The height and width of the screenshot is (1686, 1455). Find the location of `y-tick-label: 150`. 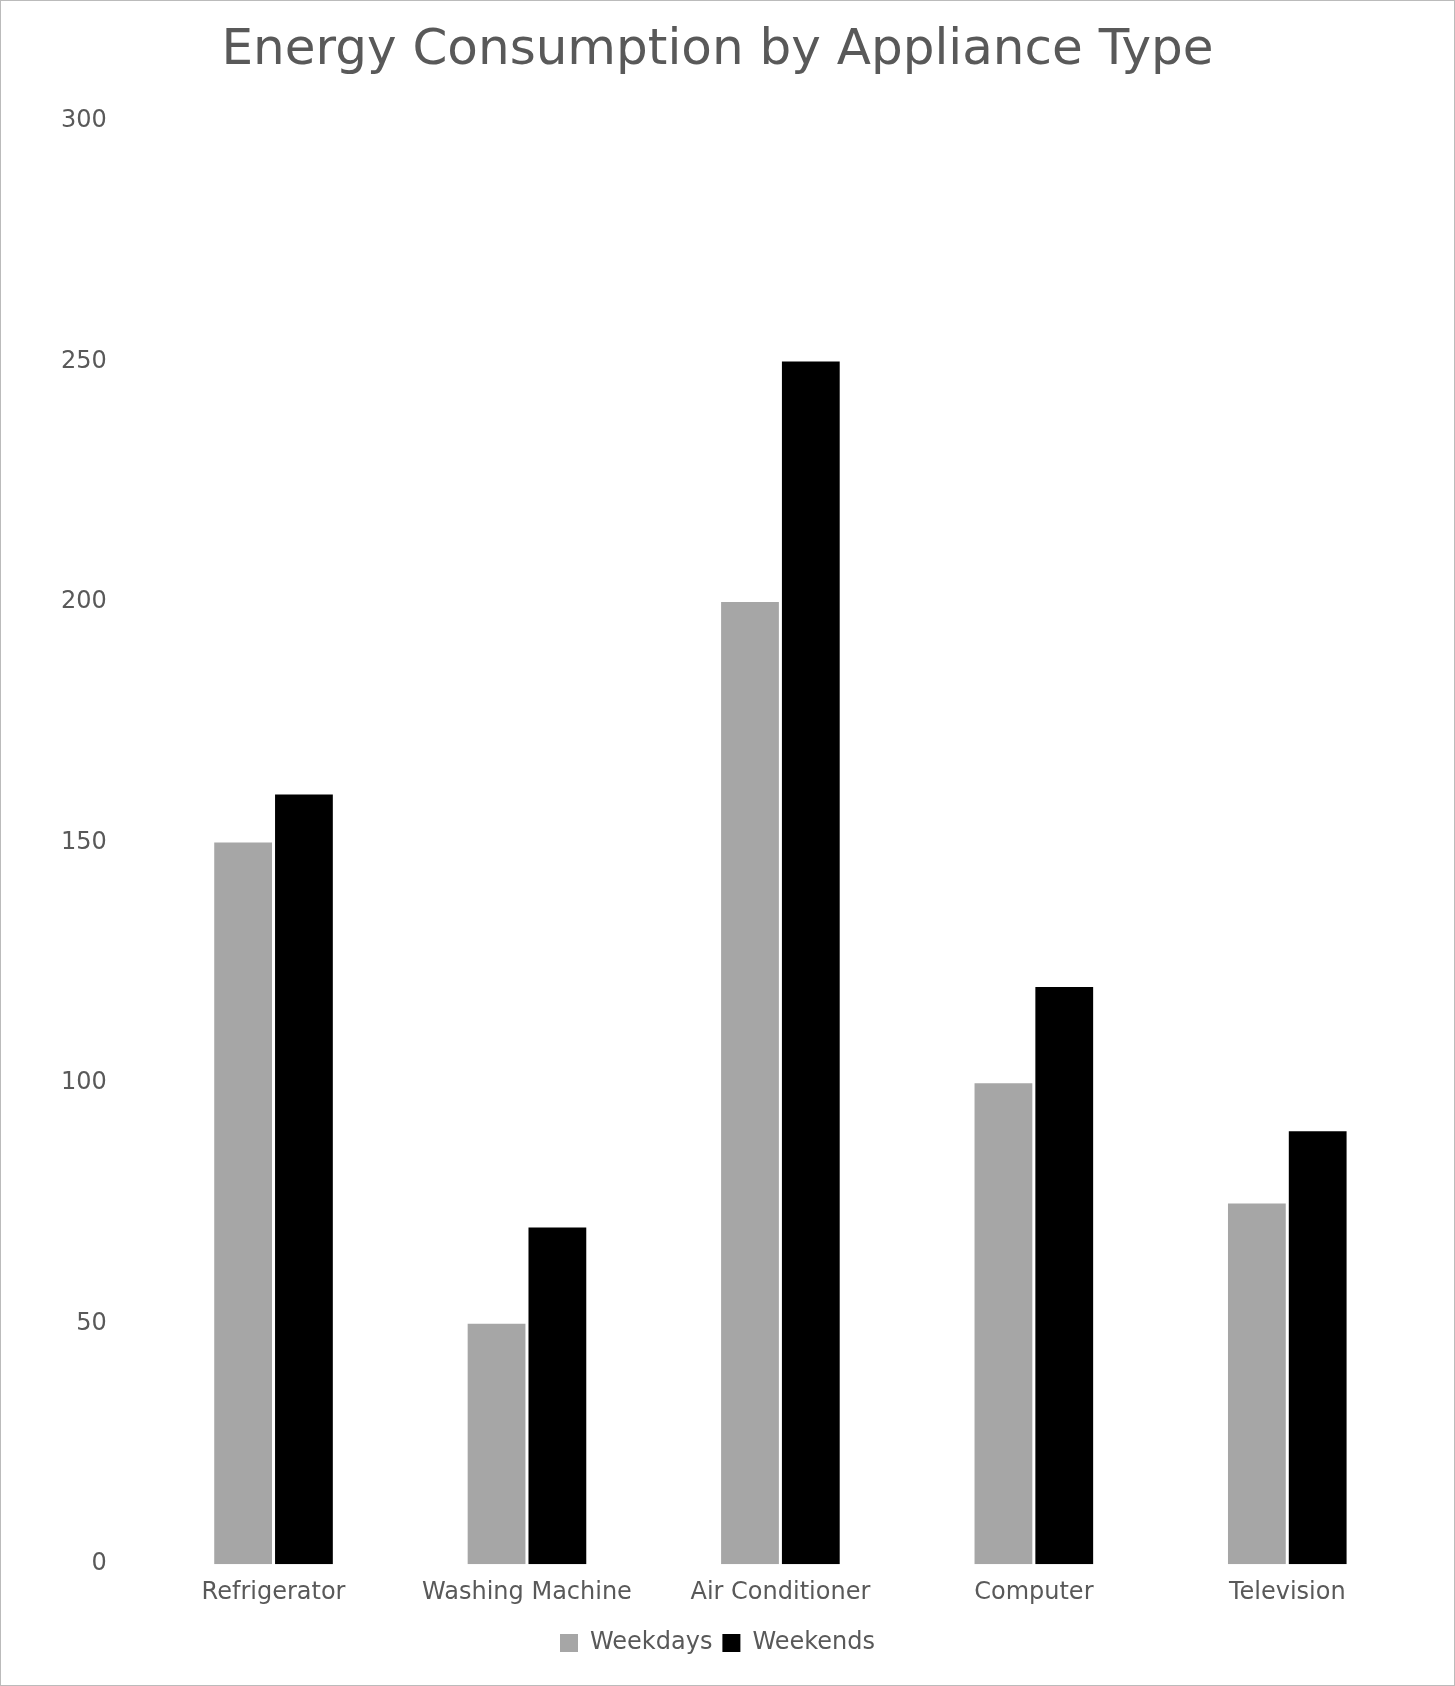

y-tick-label: 150 is located at coordinates (84, 840).